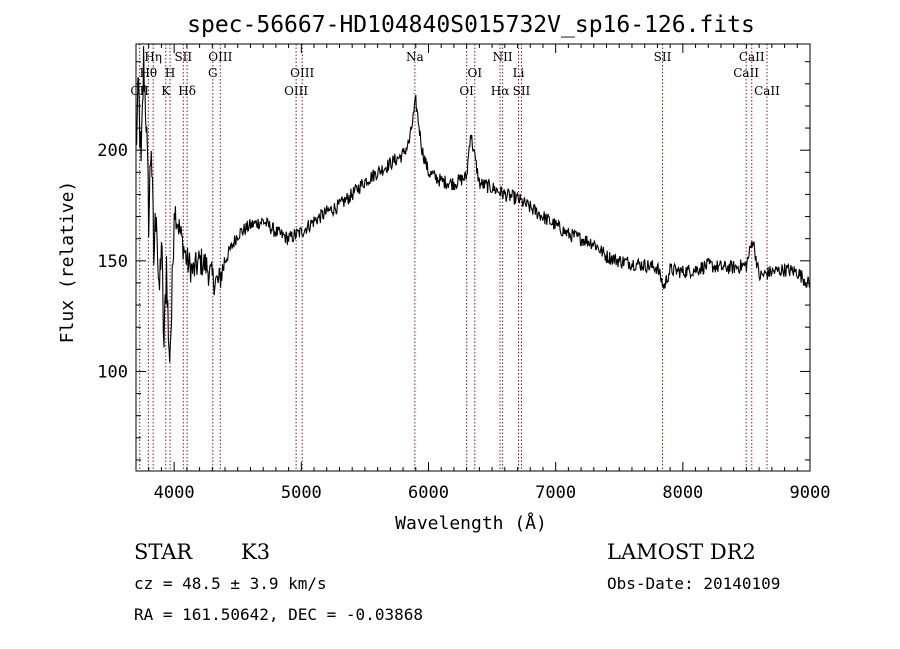  I want to click on x-tick-label-1: 5000, so click(301, 493).